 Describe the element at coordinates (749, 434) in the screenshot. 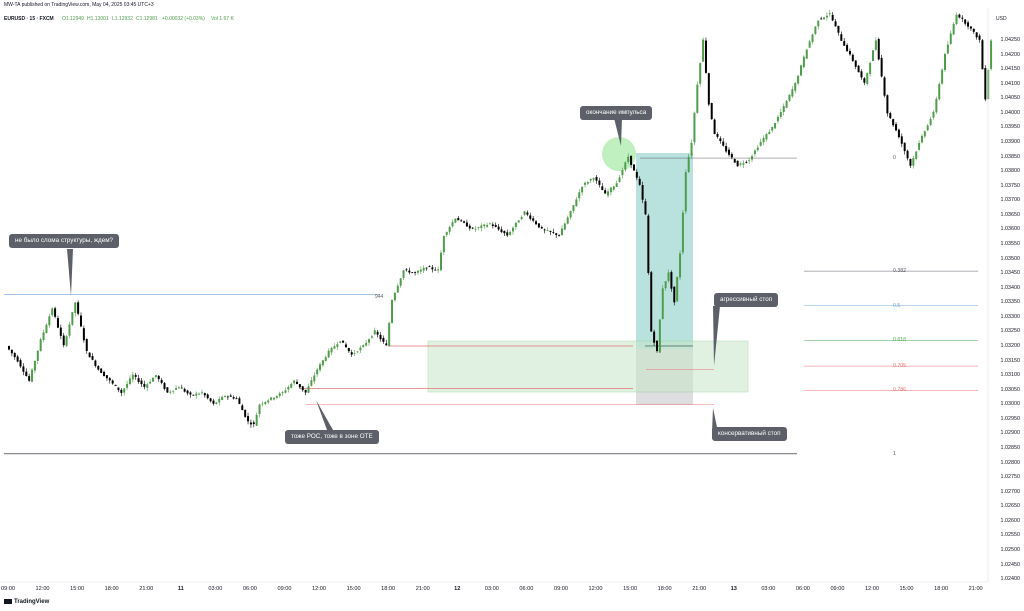

I see `conservative-stop-callout: консервативный стоп` at that location.